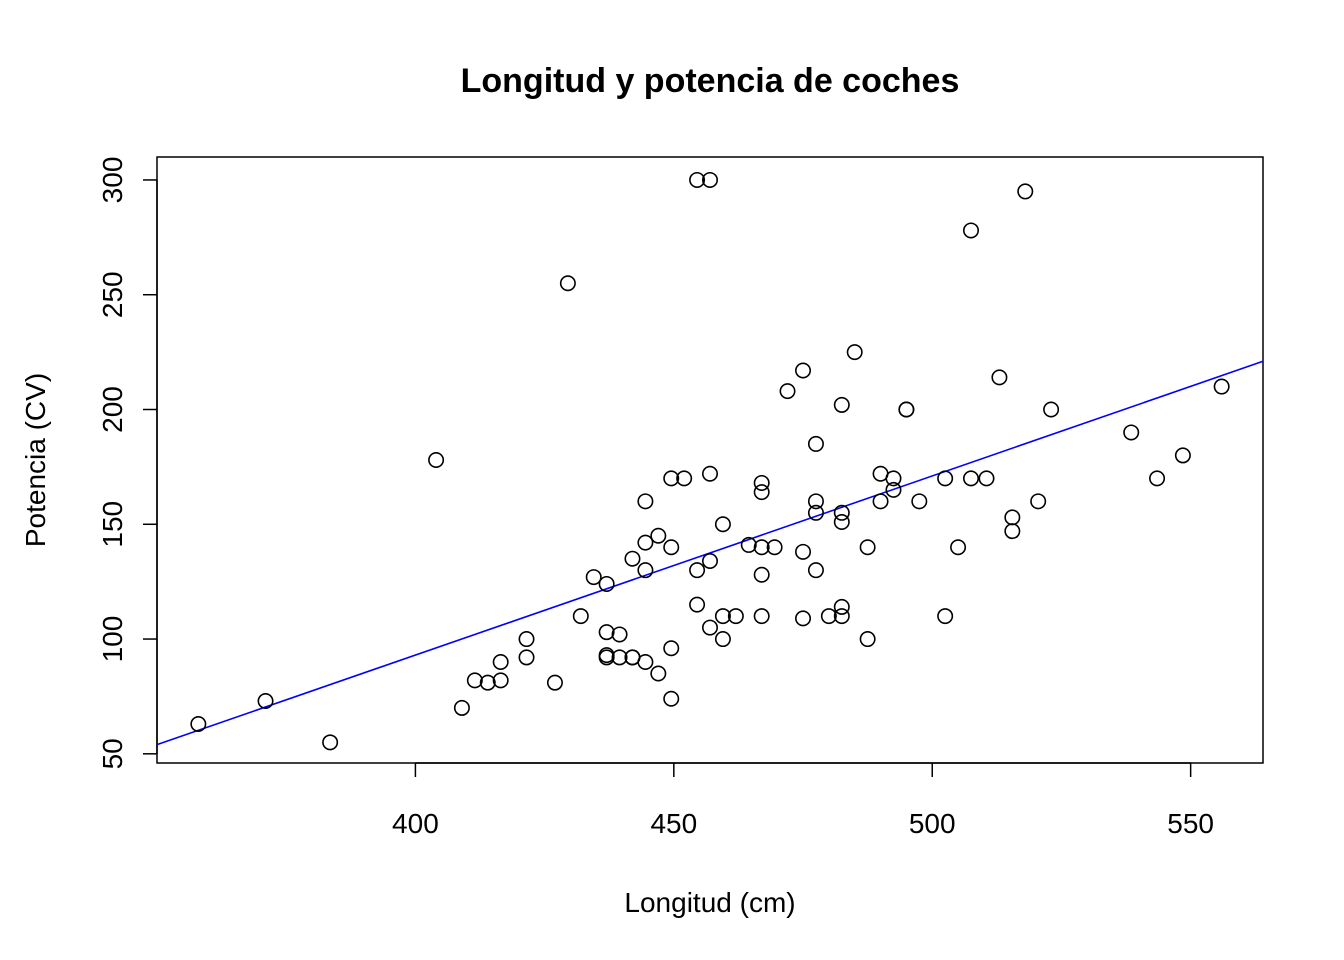 The image size is (1344, 960). I want to click on y-tick-label: 100, so click(112, 639).